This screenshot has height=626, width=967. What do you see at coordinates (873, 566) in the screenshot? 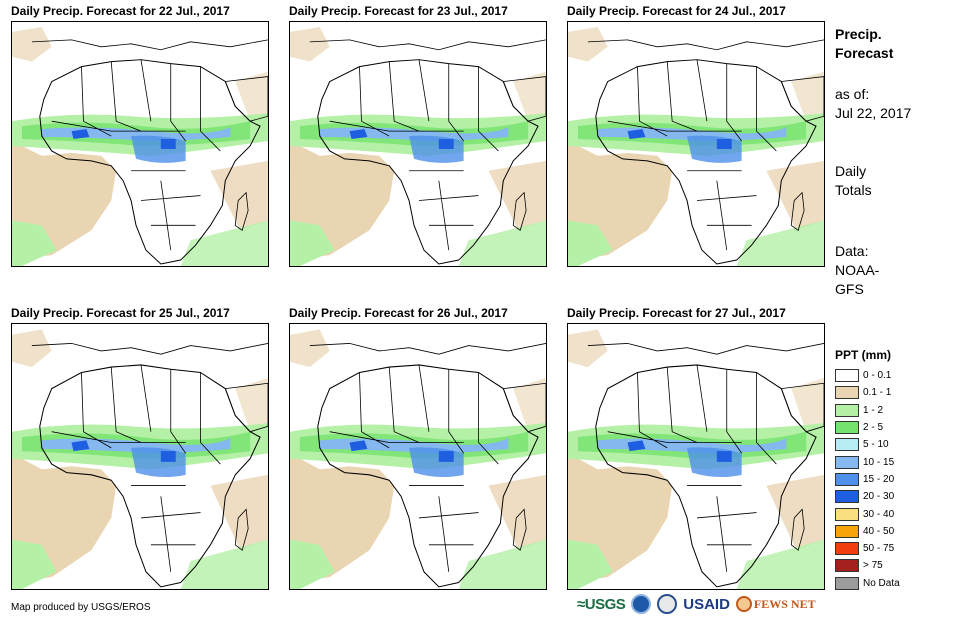
I see `legend-label: > 75` at bounding box center [873, 566].